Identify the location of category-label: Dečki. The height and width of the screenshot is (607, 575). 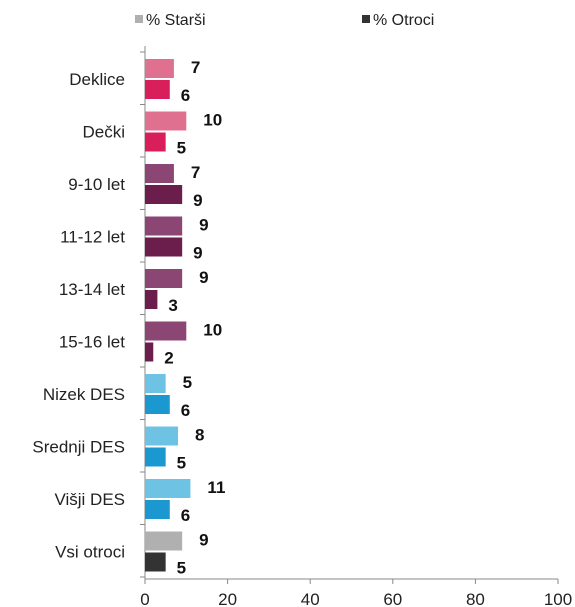
(103, 132).